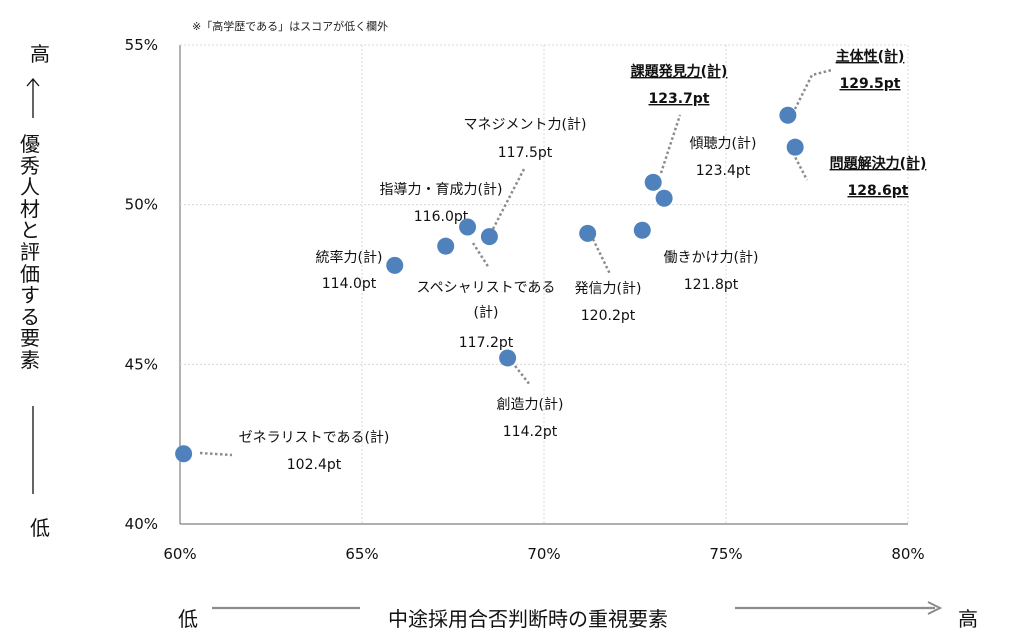  What do you see at coordinates (525, 153) in the screenshot?
I see `point-score: 117.5pt` at bounding box center [525, 153].